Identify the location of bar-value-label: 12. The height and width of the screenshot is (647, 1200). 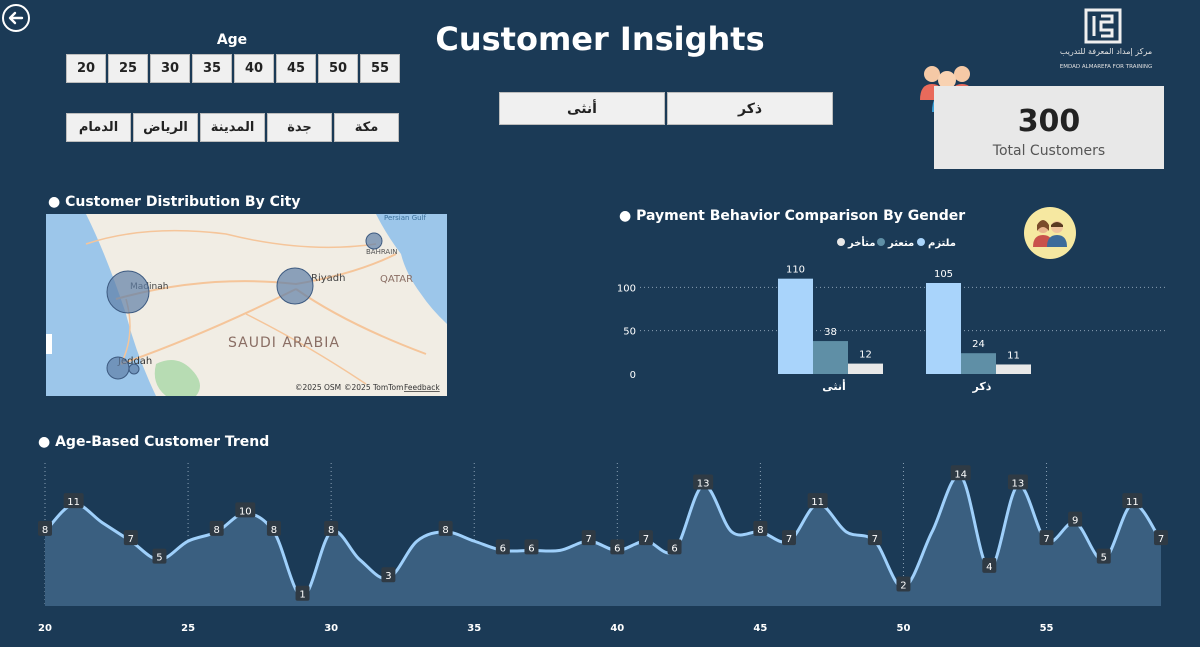
(865, 355).